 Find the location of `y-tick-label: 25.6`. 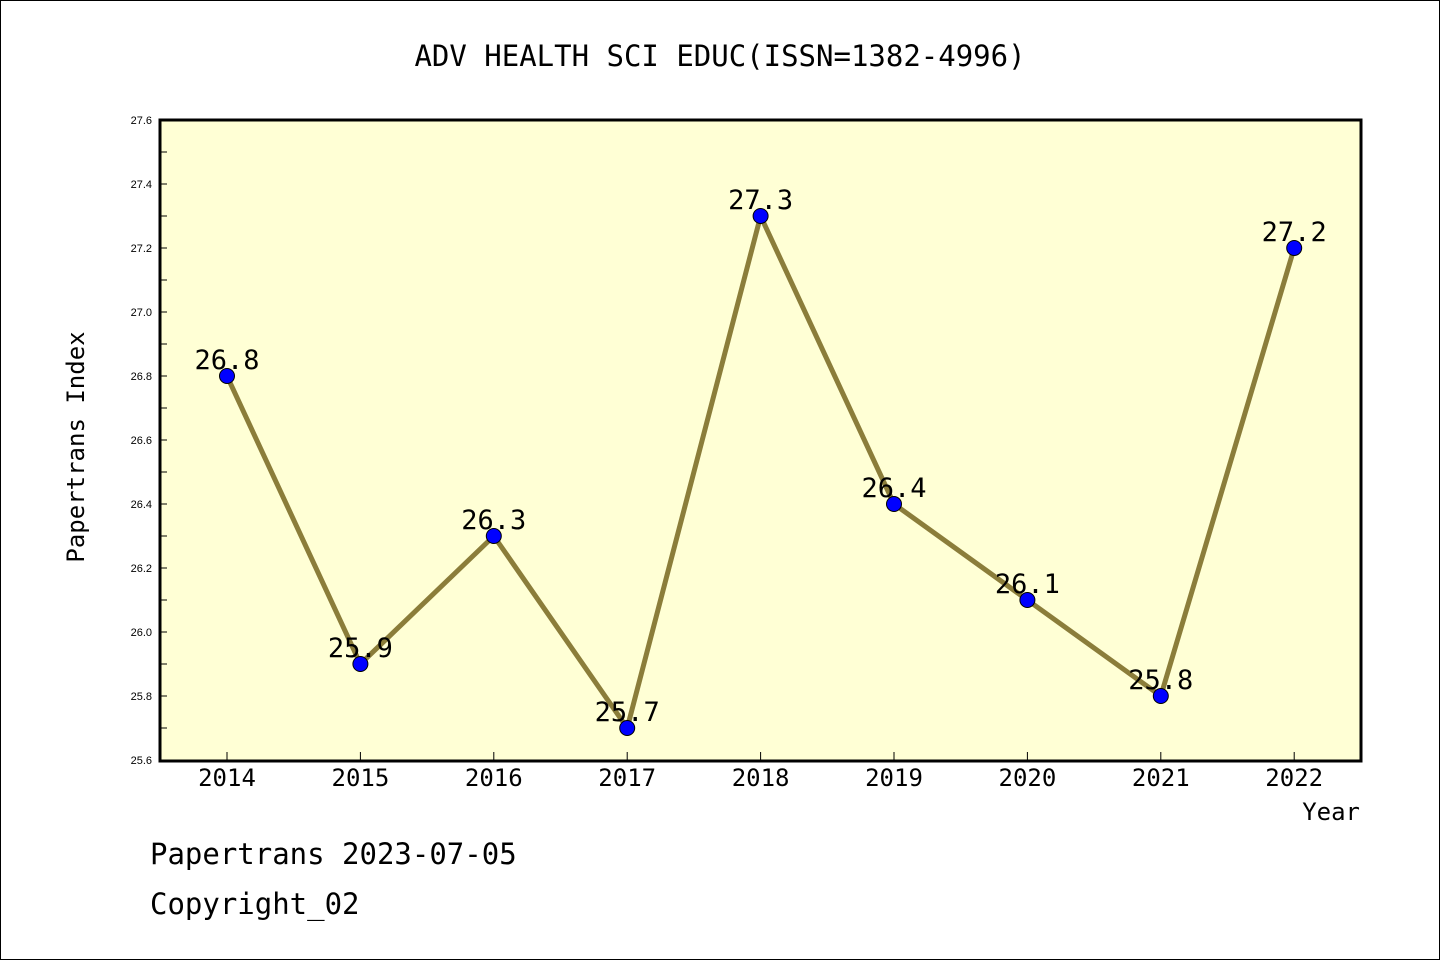

y-tick-label: 25.6 is located at coordinates (141, 761).